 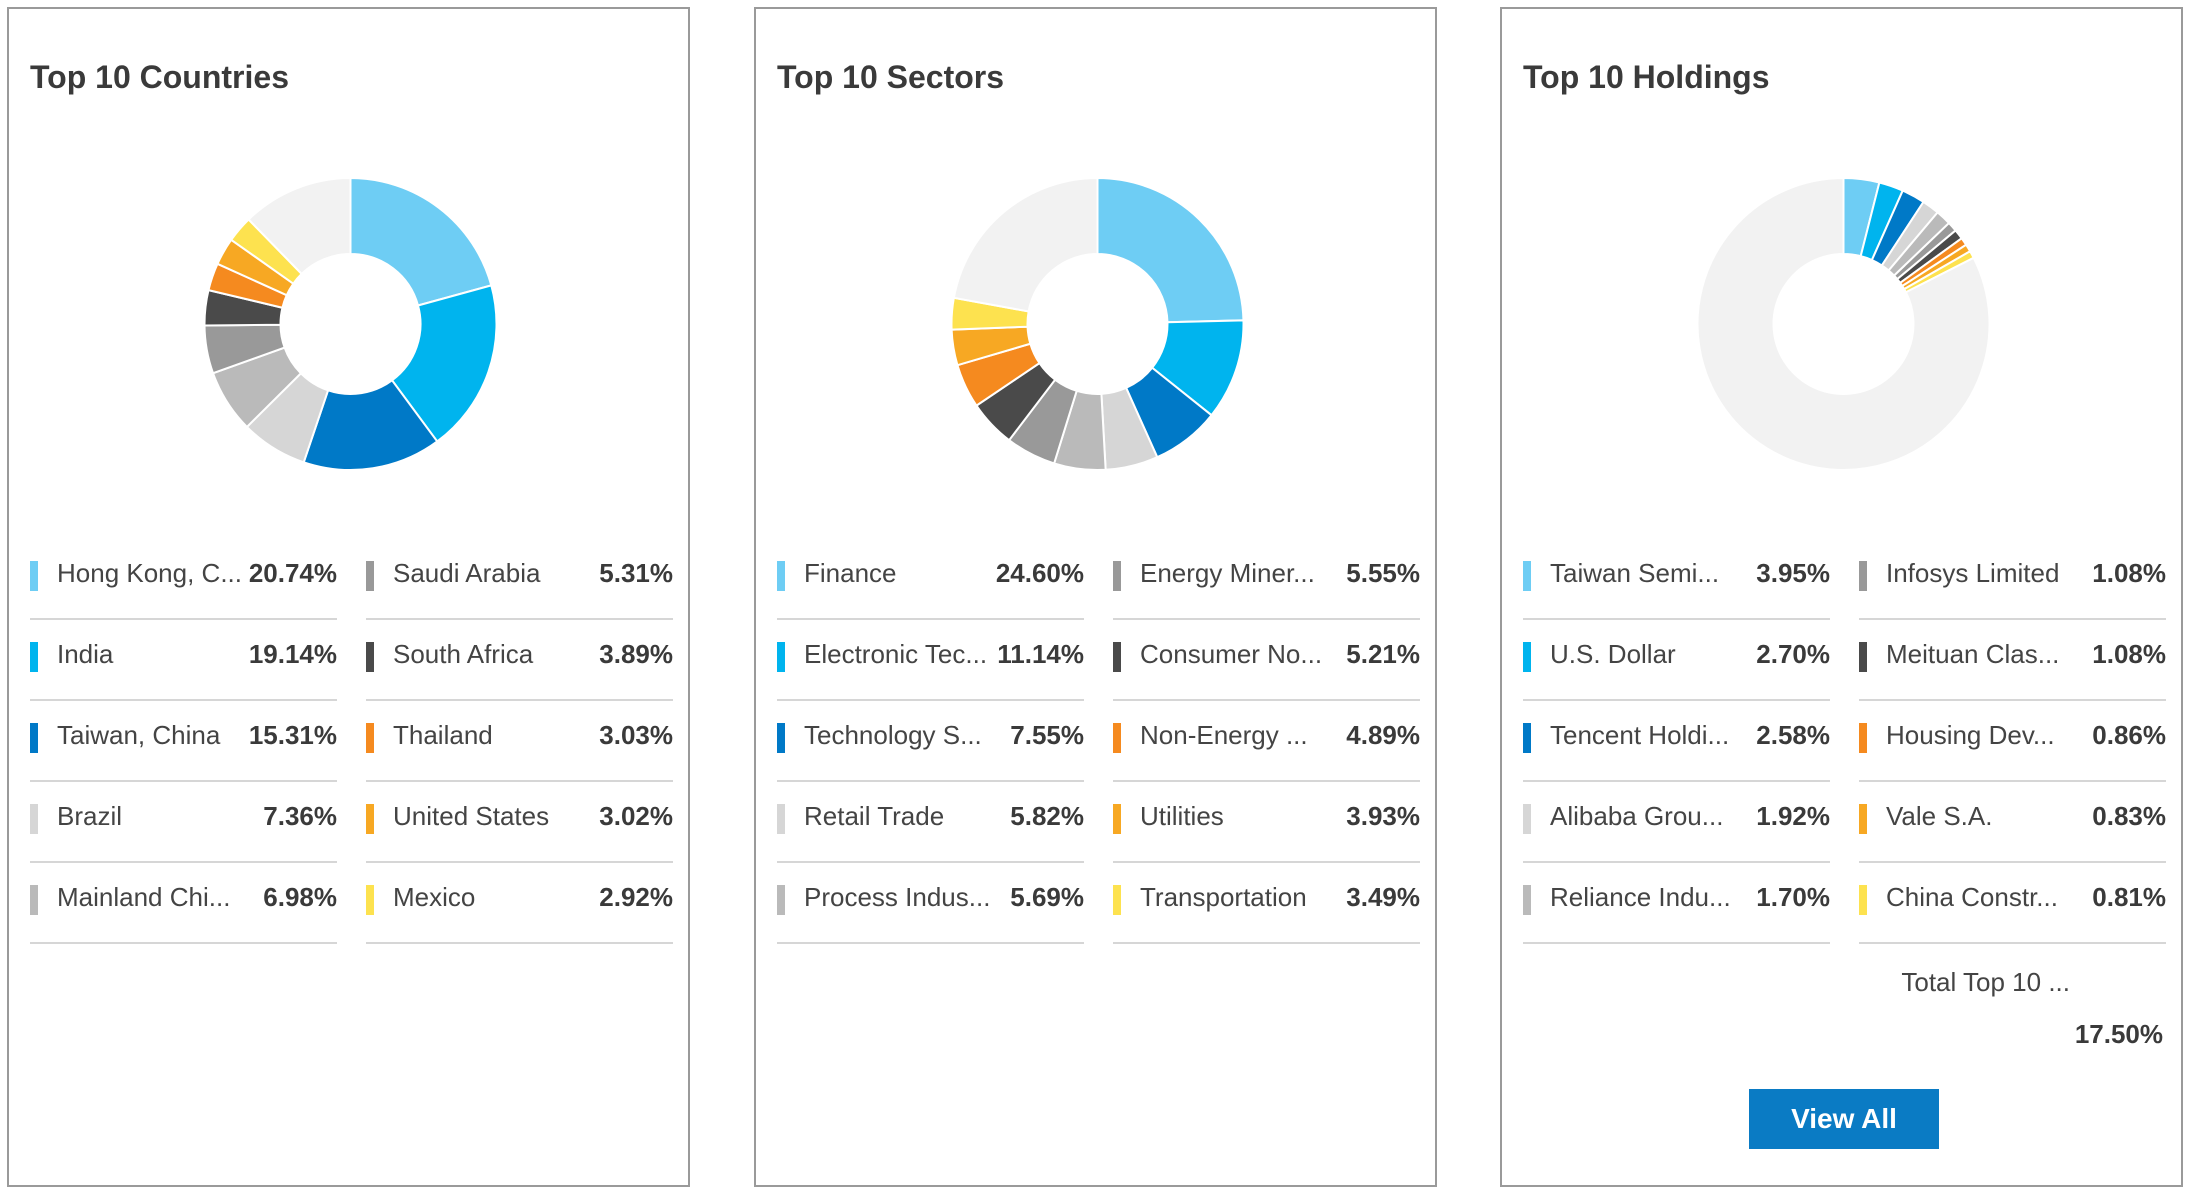 I want to click on legend-value: 3.93%, so click(x=1383, y=816).